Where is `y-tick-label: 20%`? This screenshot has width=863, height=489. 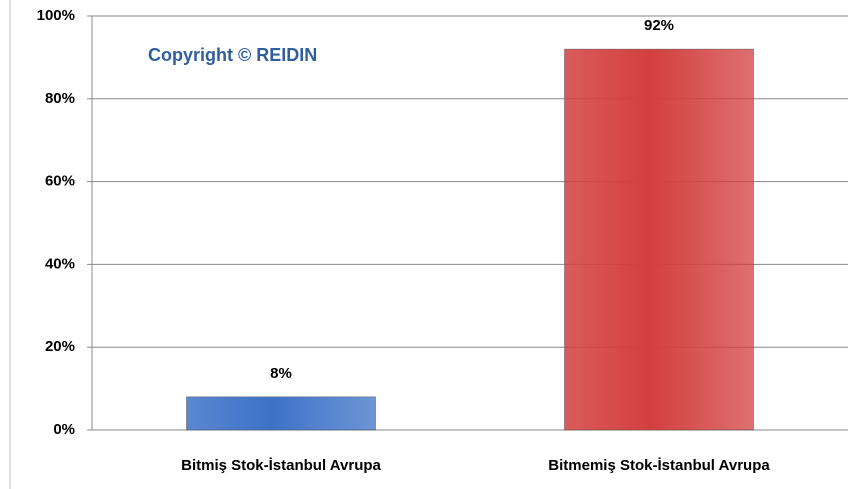
y-tick-label: 20% is located at coordinates (60, 346).